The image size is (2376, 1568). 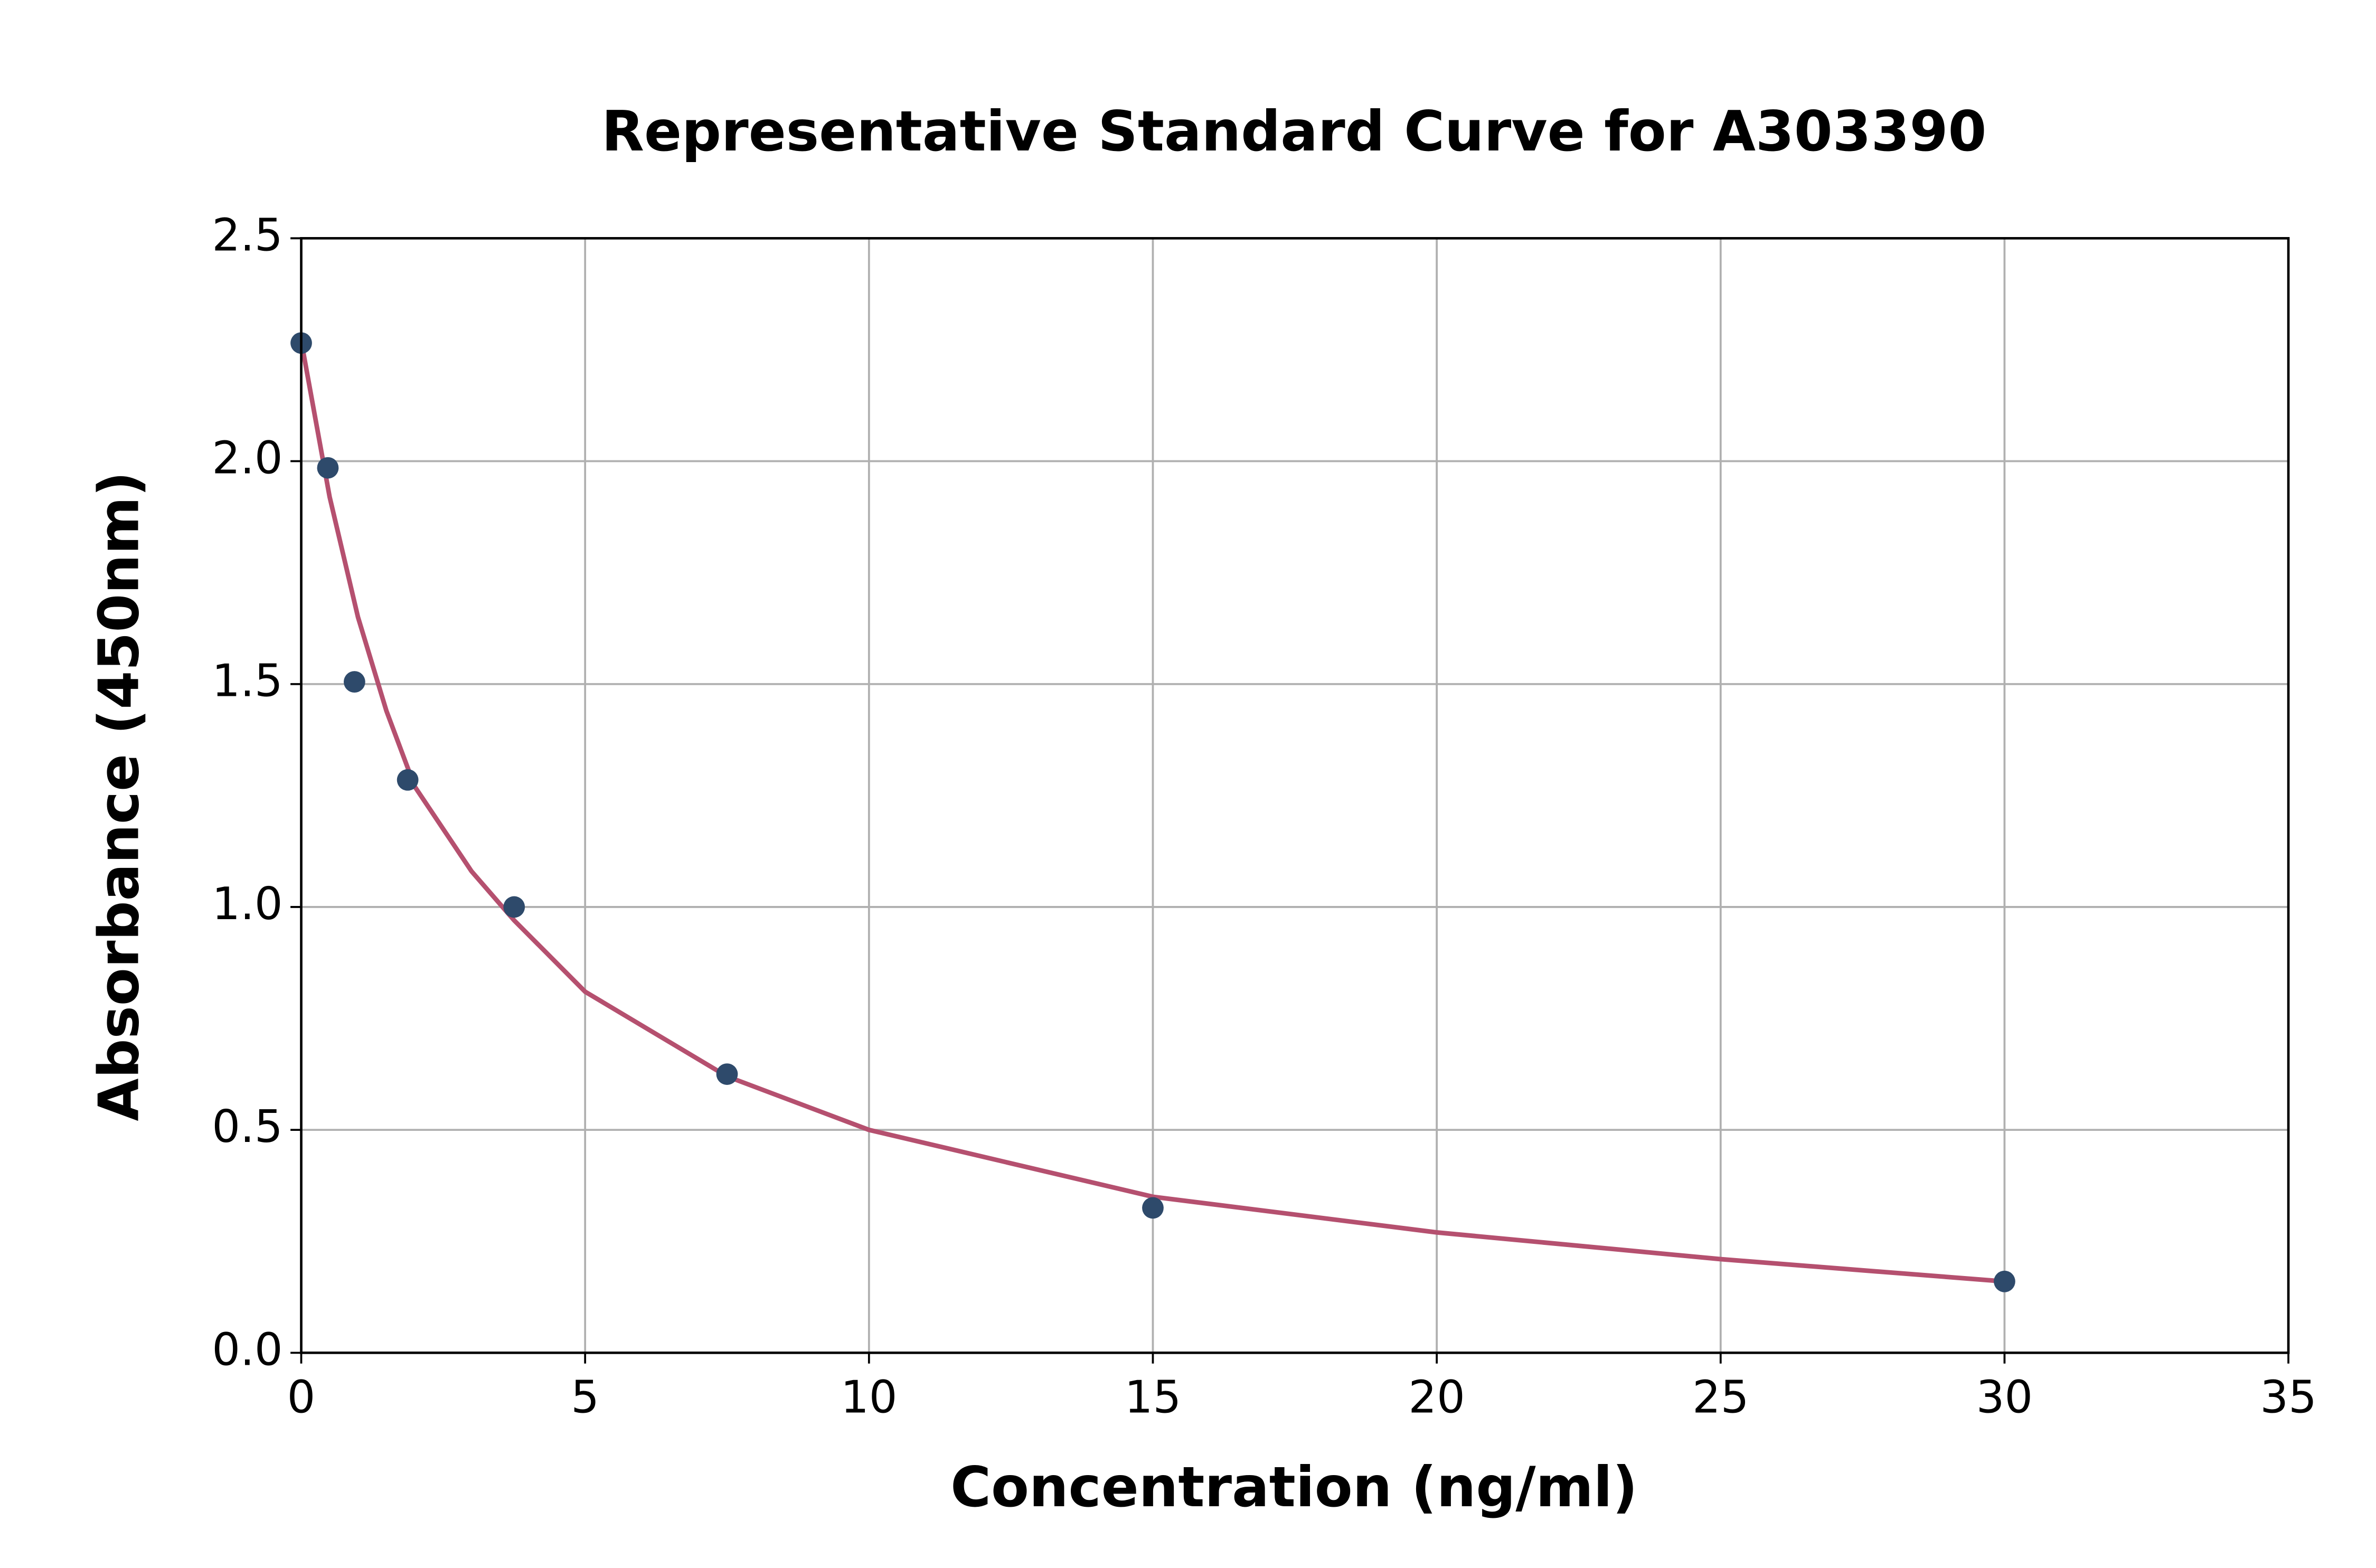 I want to click on x-tick-label: 20, so click(x=1437, y=1397).